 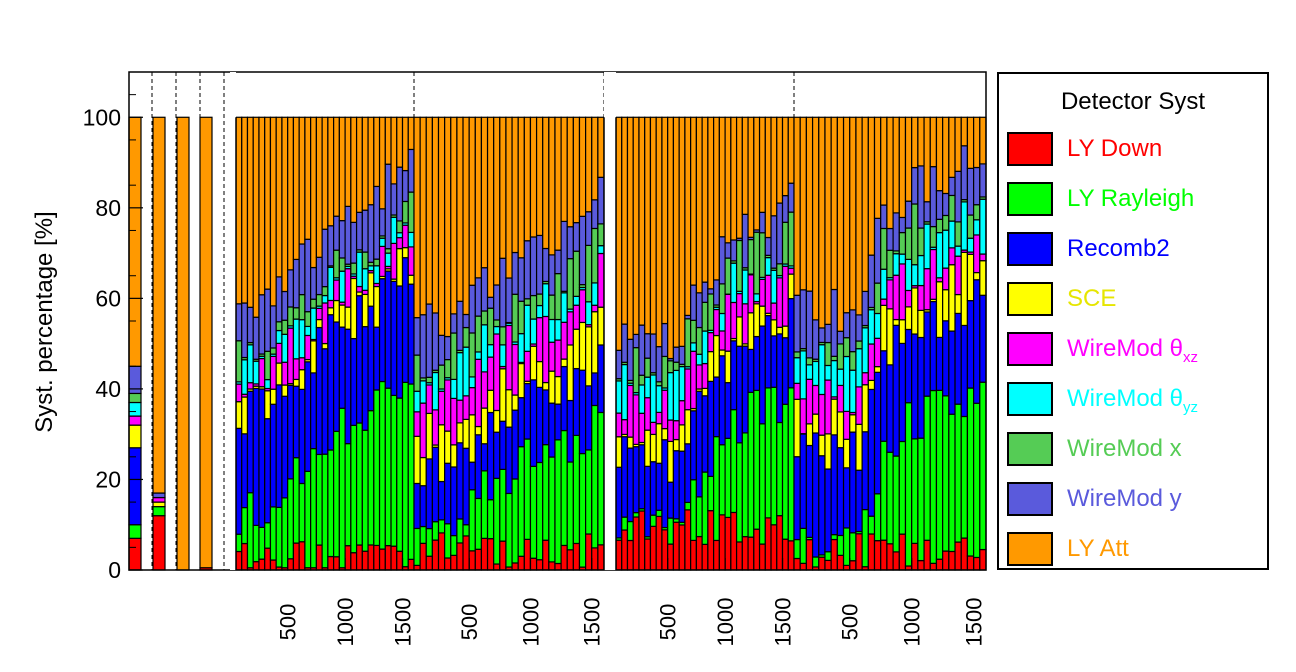 What do you see at coordinates (345, 622) in the screenshot?
I see `x-tick-label: 1000` at bounding box center [345, 622].